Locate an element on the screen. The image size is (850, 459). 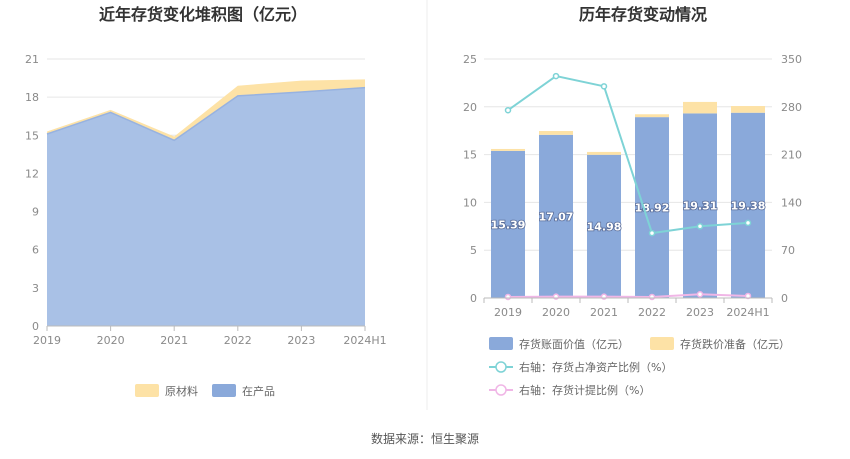
bar-value-label: 15.39 is located at coordinates (508, 224).